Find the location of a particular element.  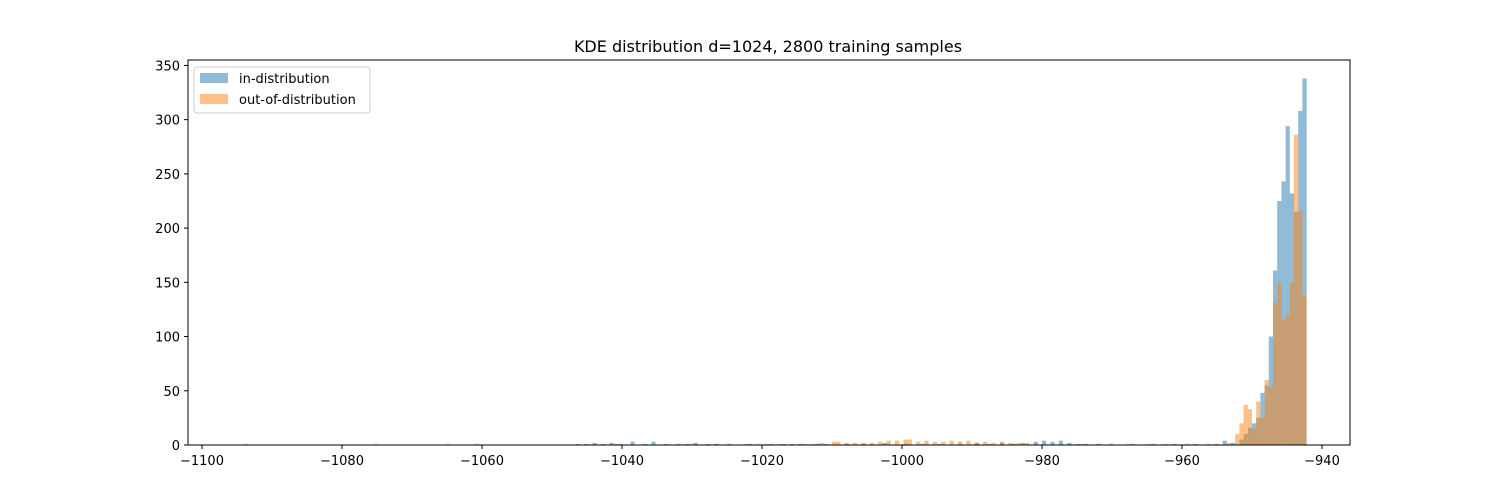

y-tick-label-0: 0 is located at coordinates (176, 446).